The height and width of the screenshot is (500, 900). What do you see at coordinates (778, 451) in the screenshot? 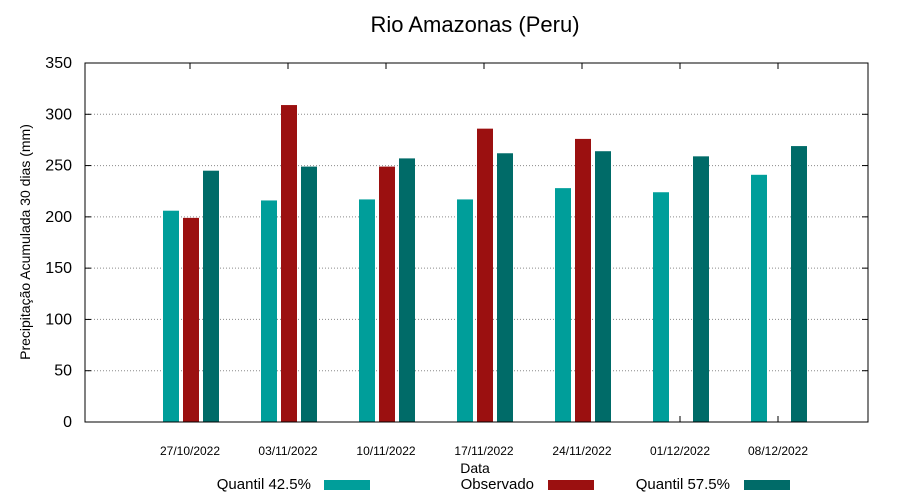
I see `x-tick-label: 08/12/2022` at bounding box center [778, 451].